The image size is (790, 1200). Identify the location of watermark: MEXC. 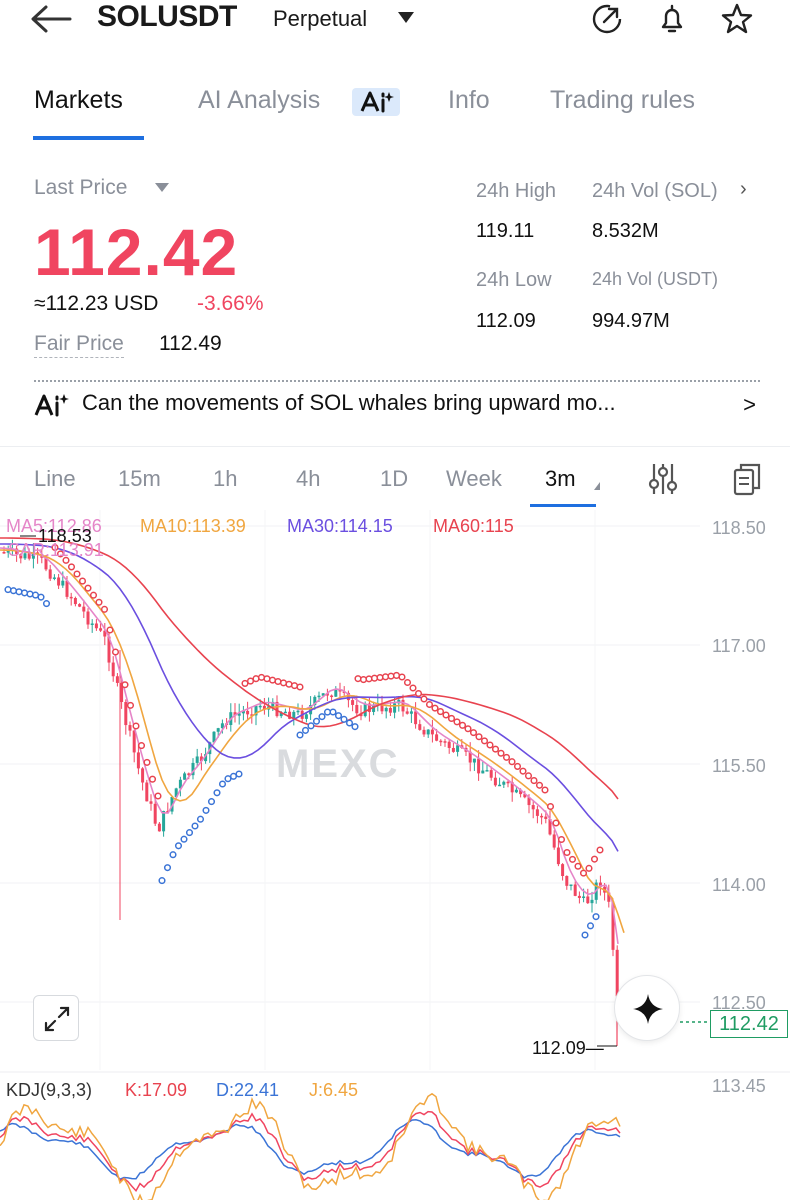
(338, 764).